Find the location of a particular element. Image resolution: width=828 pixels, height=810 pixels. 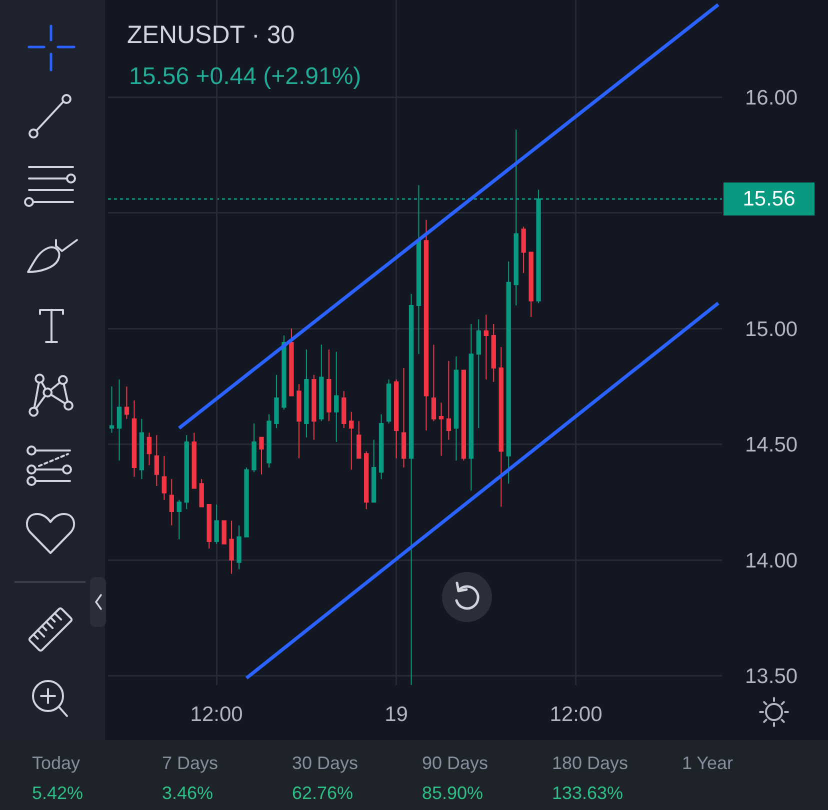

y-tick-label: 16.00 is located at coordinates (771, 98).